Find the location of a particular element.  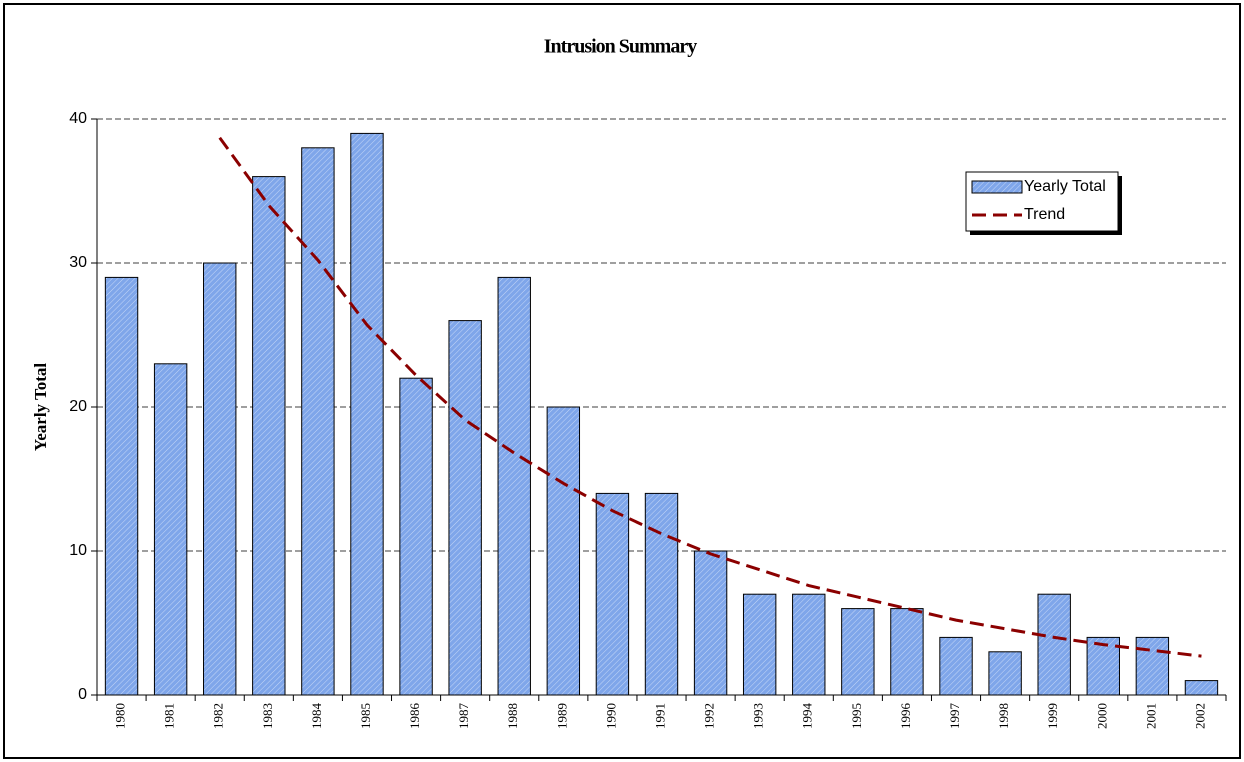

y-tick-label: 20 is located at coordinates (78, 406).